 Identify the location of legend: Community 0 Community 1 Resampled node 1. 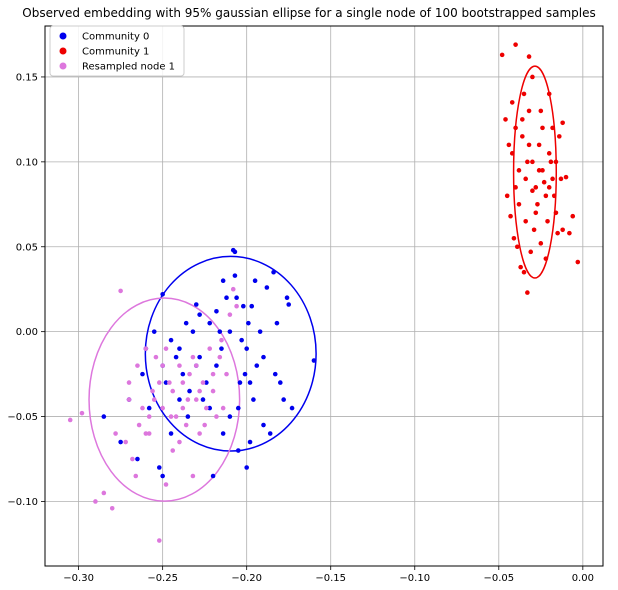
(117, 51).